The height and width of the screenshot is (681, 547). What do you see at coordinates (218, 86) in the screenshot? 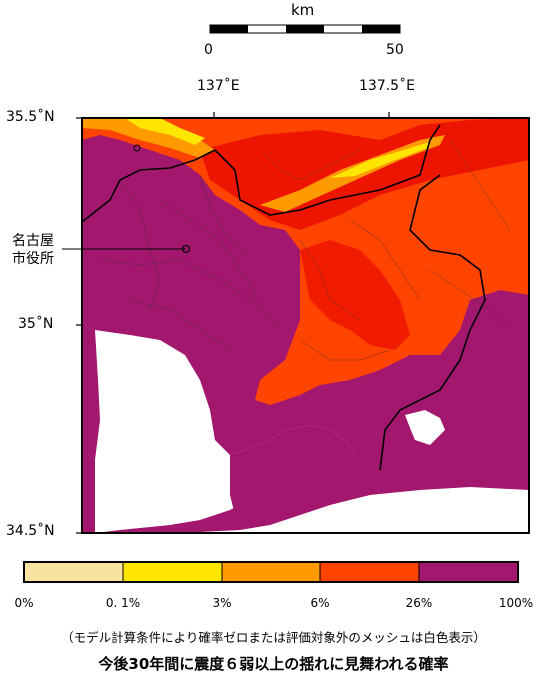
I see `x-tick-137e: 137˚E` at bounding box center [218, 86].